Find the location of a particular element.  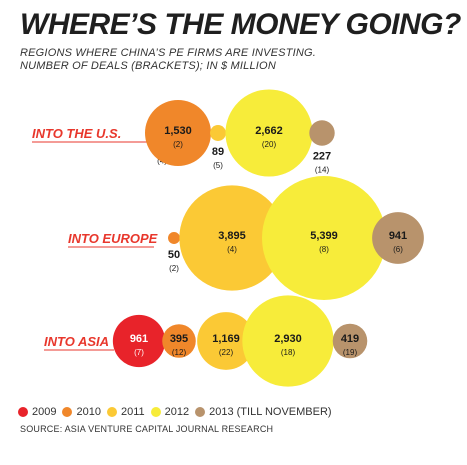

legend-item-2012: 2012 is located at coordinates (170, 412).